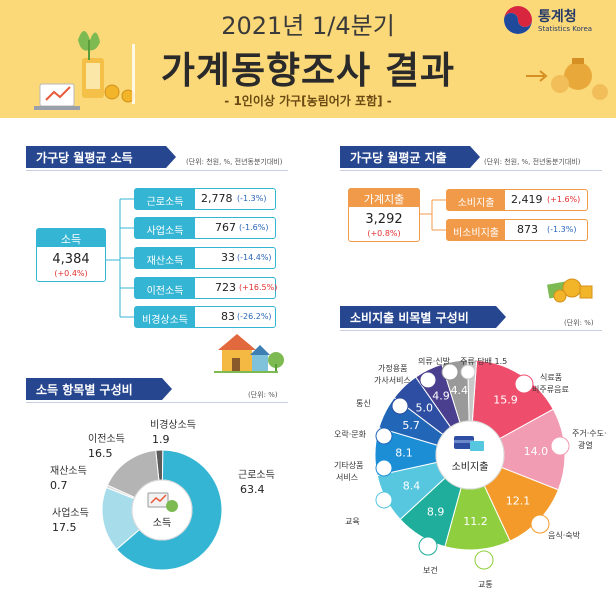  I want to click on expenditure-banner: 가구당 월평균 지출, so click(410, 157).